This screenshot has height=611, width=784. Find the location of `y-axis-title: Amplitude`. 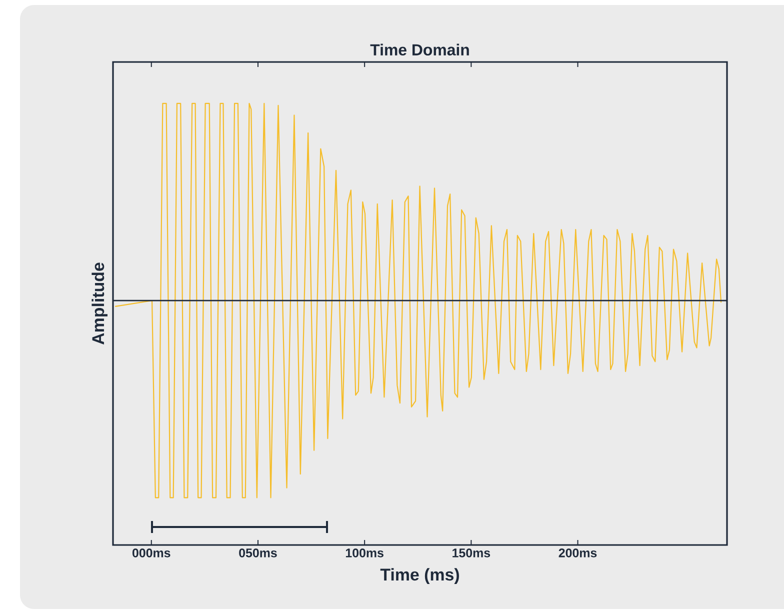

y-axis-title: Amplitude is located at coordinates (100, 303).